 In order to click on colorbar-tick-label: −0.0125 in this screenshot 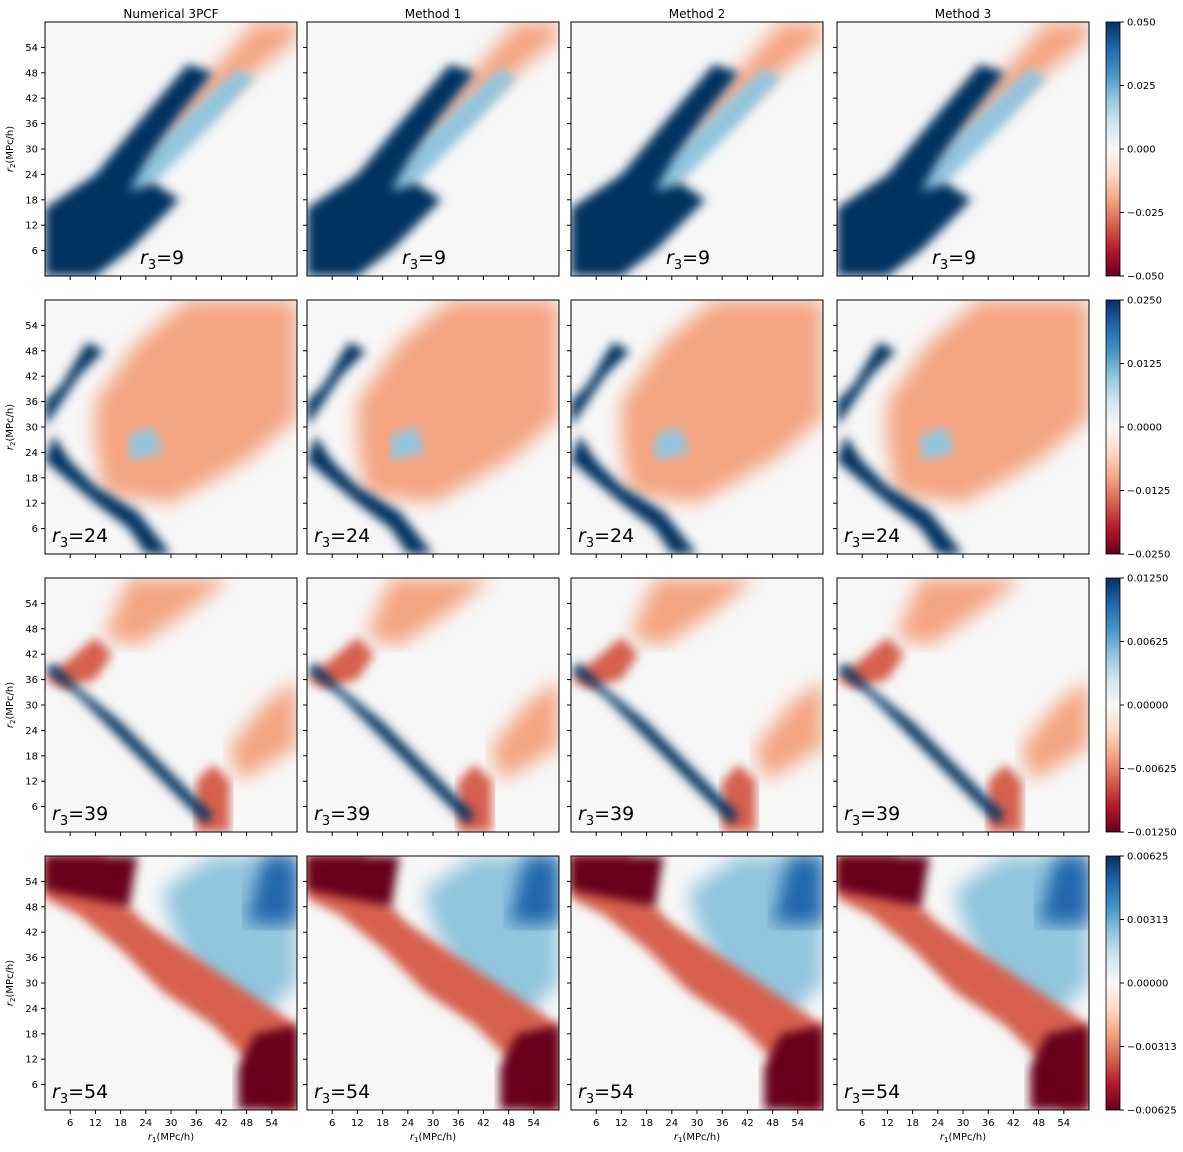, I will do `click(1148, 491)`.